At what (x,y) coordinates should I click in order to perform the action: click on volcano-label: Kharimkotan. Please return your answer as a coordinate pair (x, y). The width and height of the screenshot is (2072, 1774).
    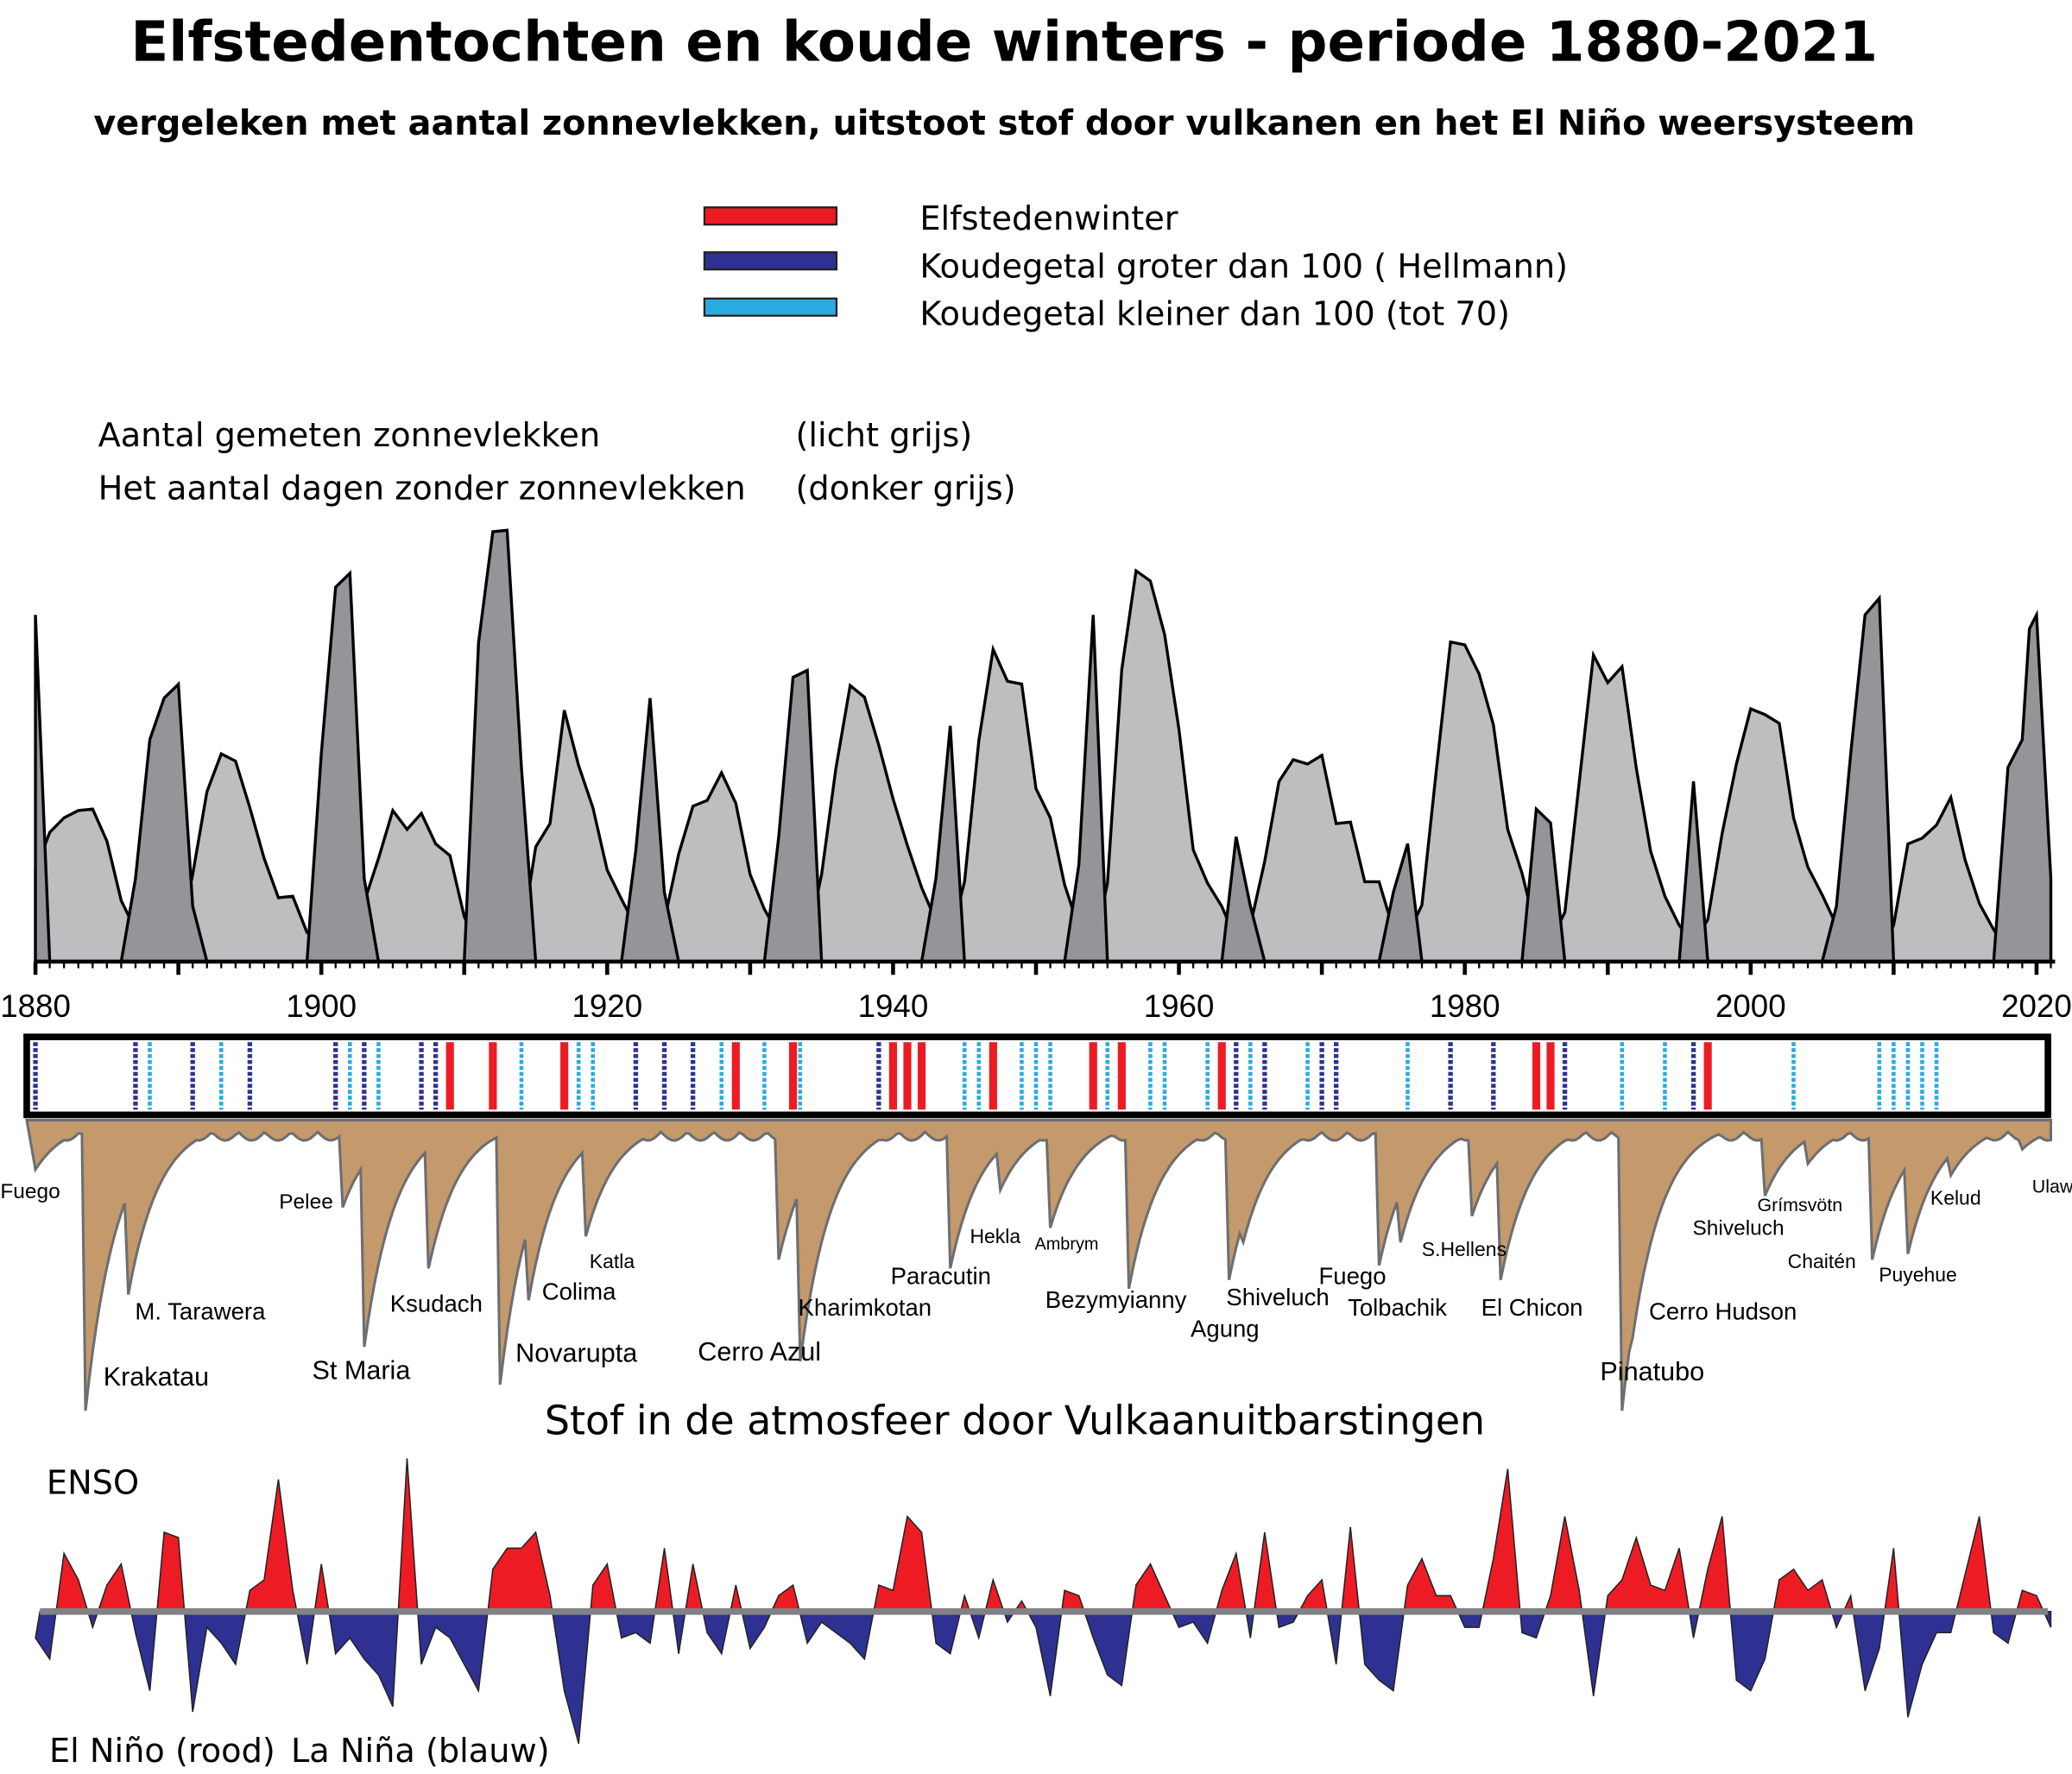
    Looking at the image, I should click on (865, 1307).